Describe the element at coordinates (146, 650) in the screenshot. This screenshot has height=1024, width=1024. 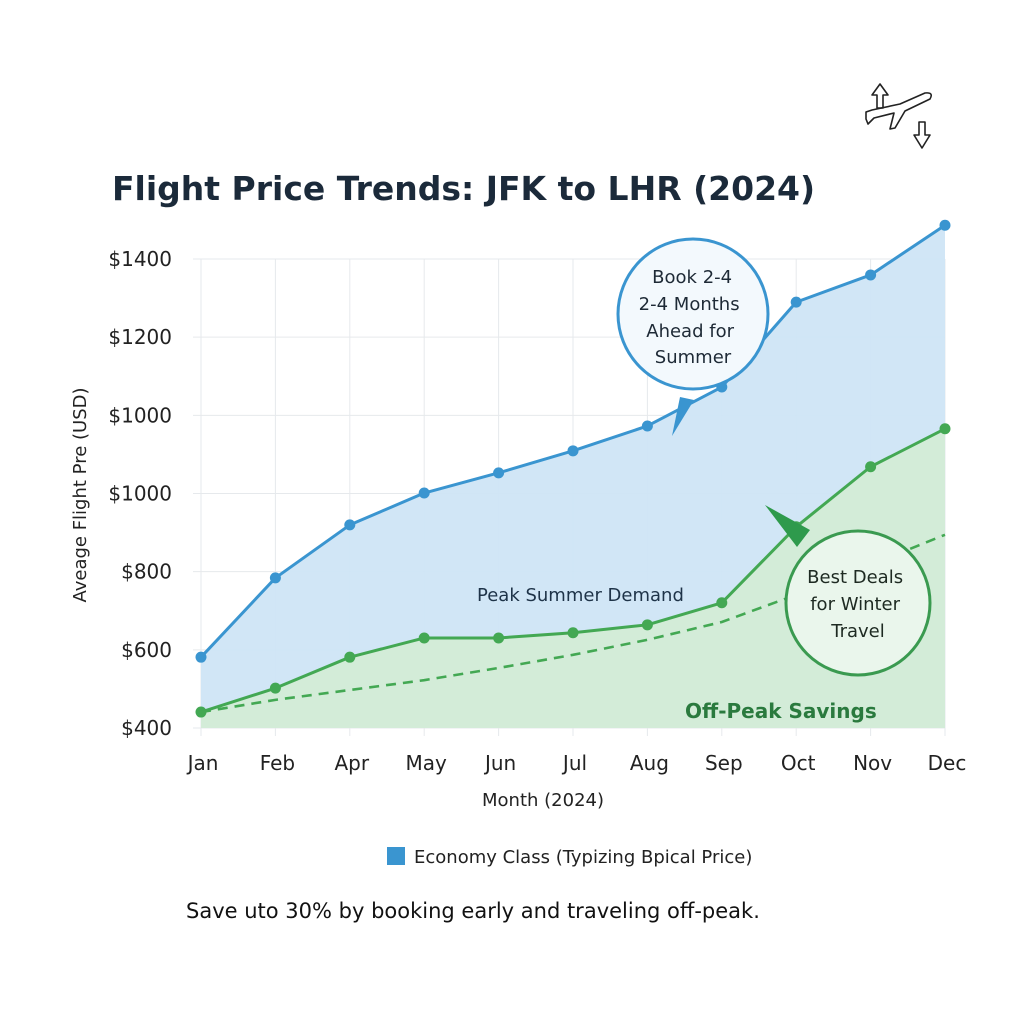
I see `y-tick-label: $600` at that location.